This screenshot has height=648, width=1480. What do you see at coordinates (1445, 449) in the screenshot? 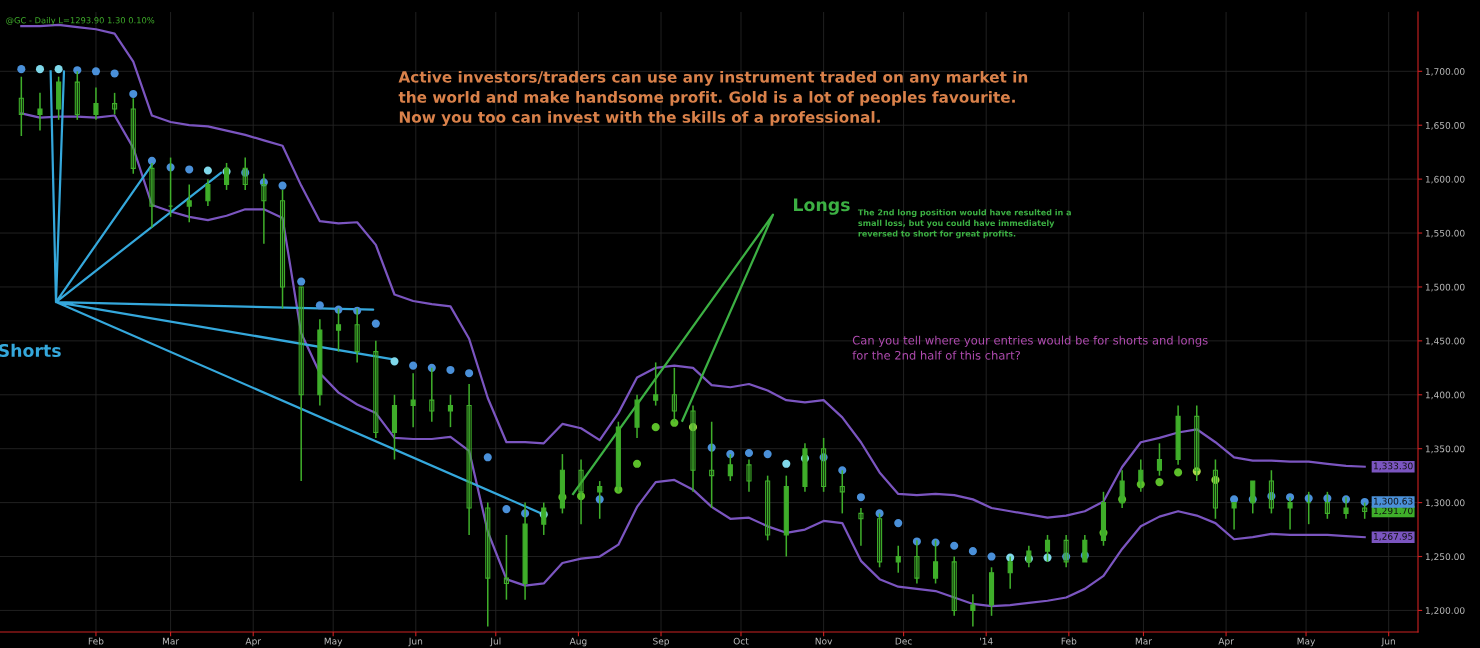
I see `y-tick-label: 1,350.00` at bounding box center [1445, 449].